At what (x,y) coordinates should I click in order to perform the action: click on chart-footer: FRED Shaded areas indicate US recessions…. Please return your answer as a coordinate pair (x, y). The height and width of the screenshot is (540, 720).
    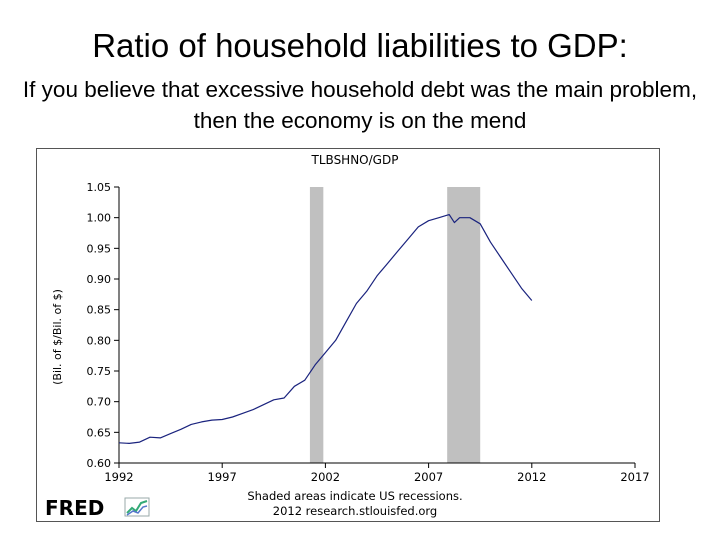
    Looking at the image, I should click on (254, 504).